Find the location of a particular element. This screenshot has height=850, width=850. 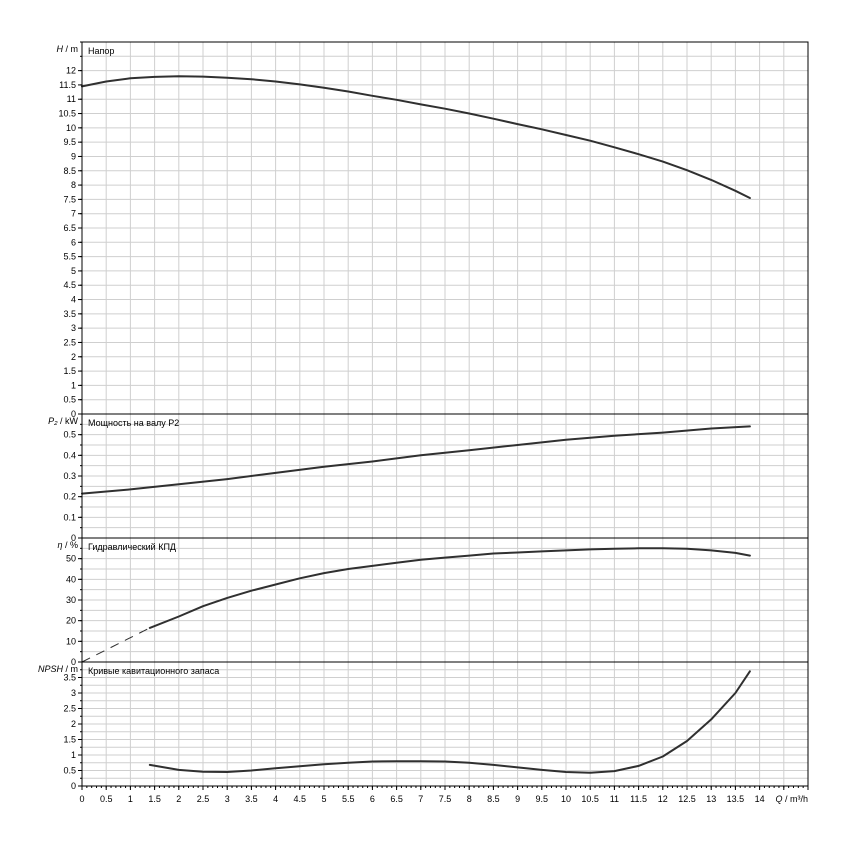

x-tick-label: 2 is located at coordinates (178, 799).